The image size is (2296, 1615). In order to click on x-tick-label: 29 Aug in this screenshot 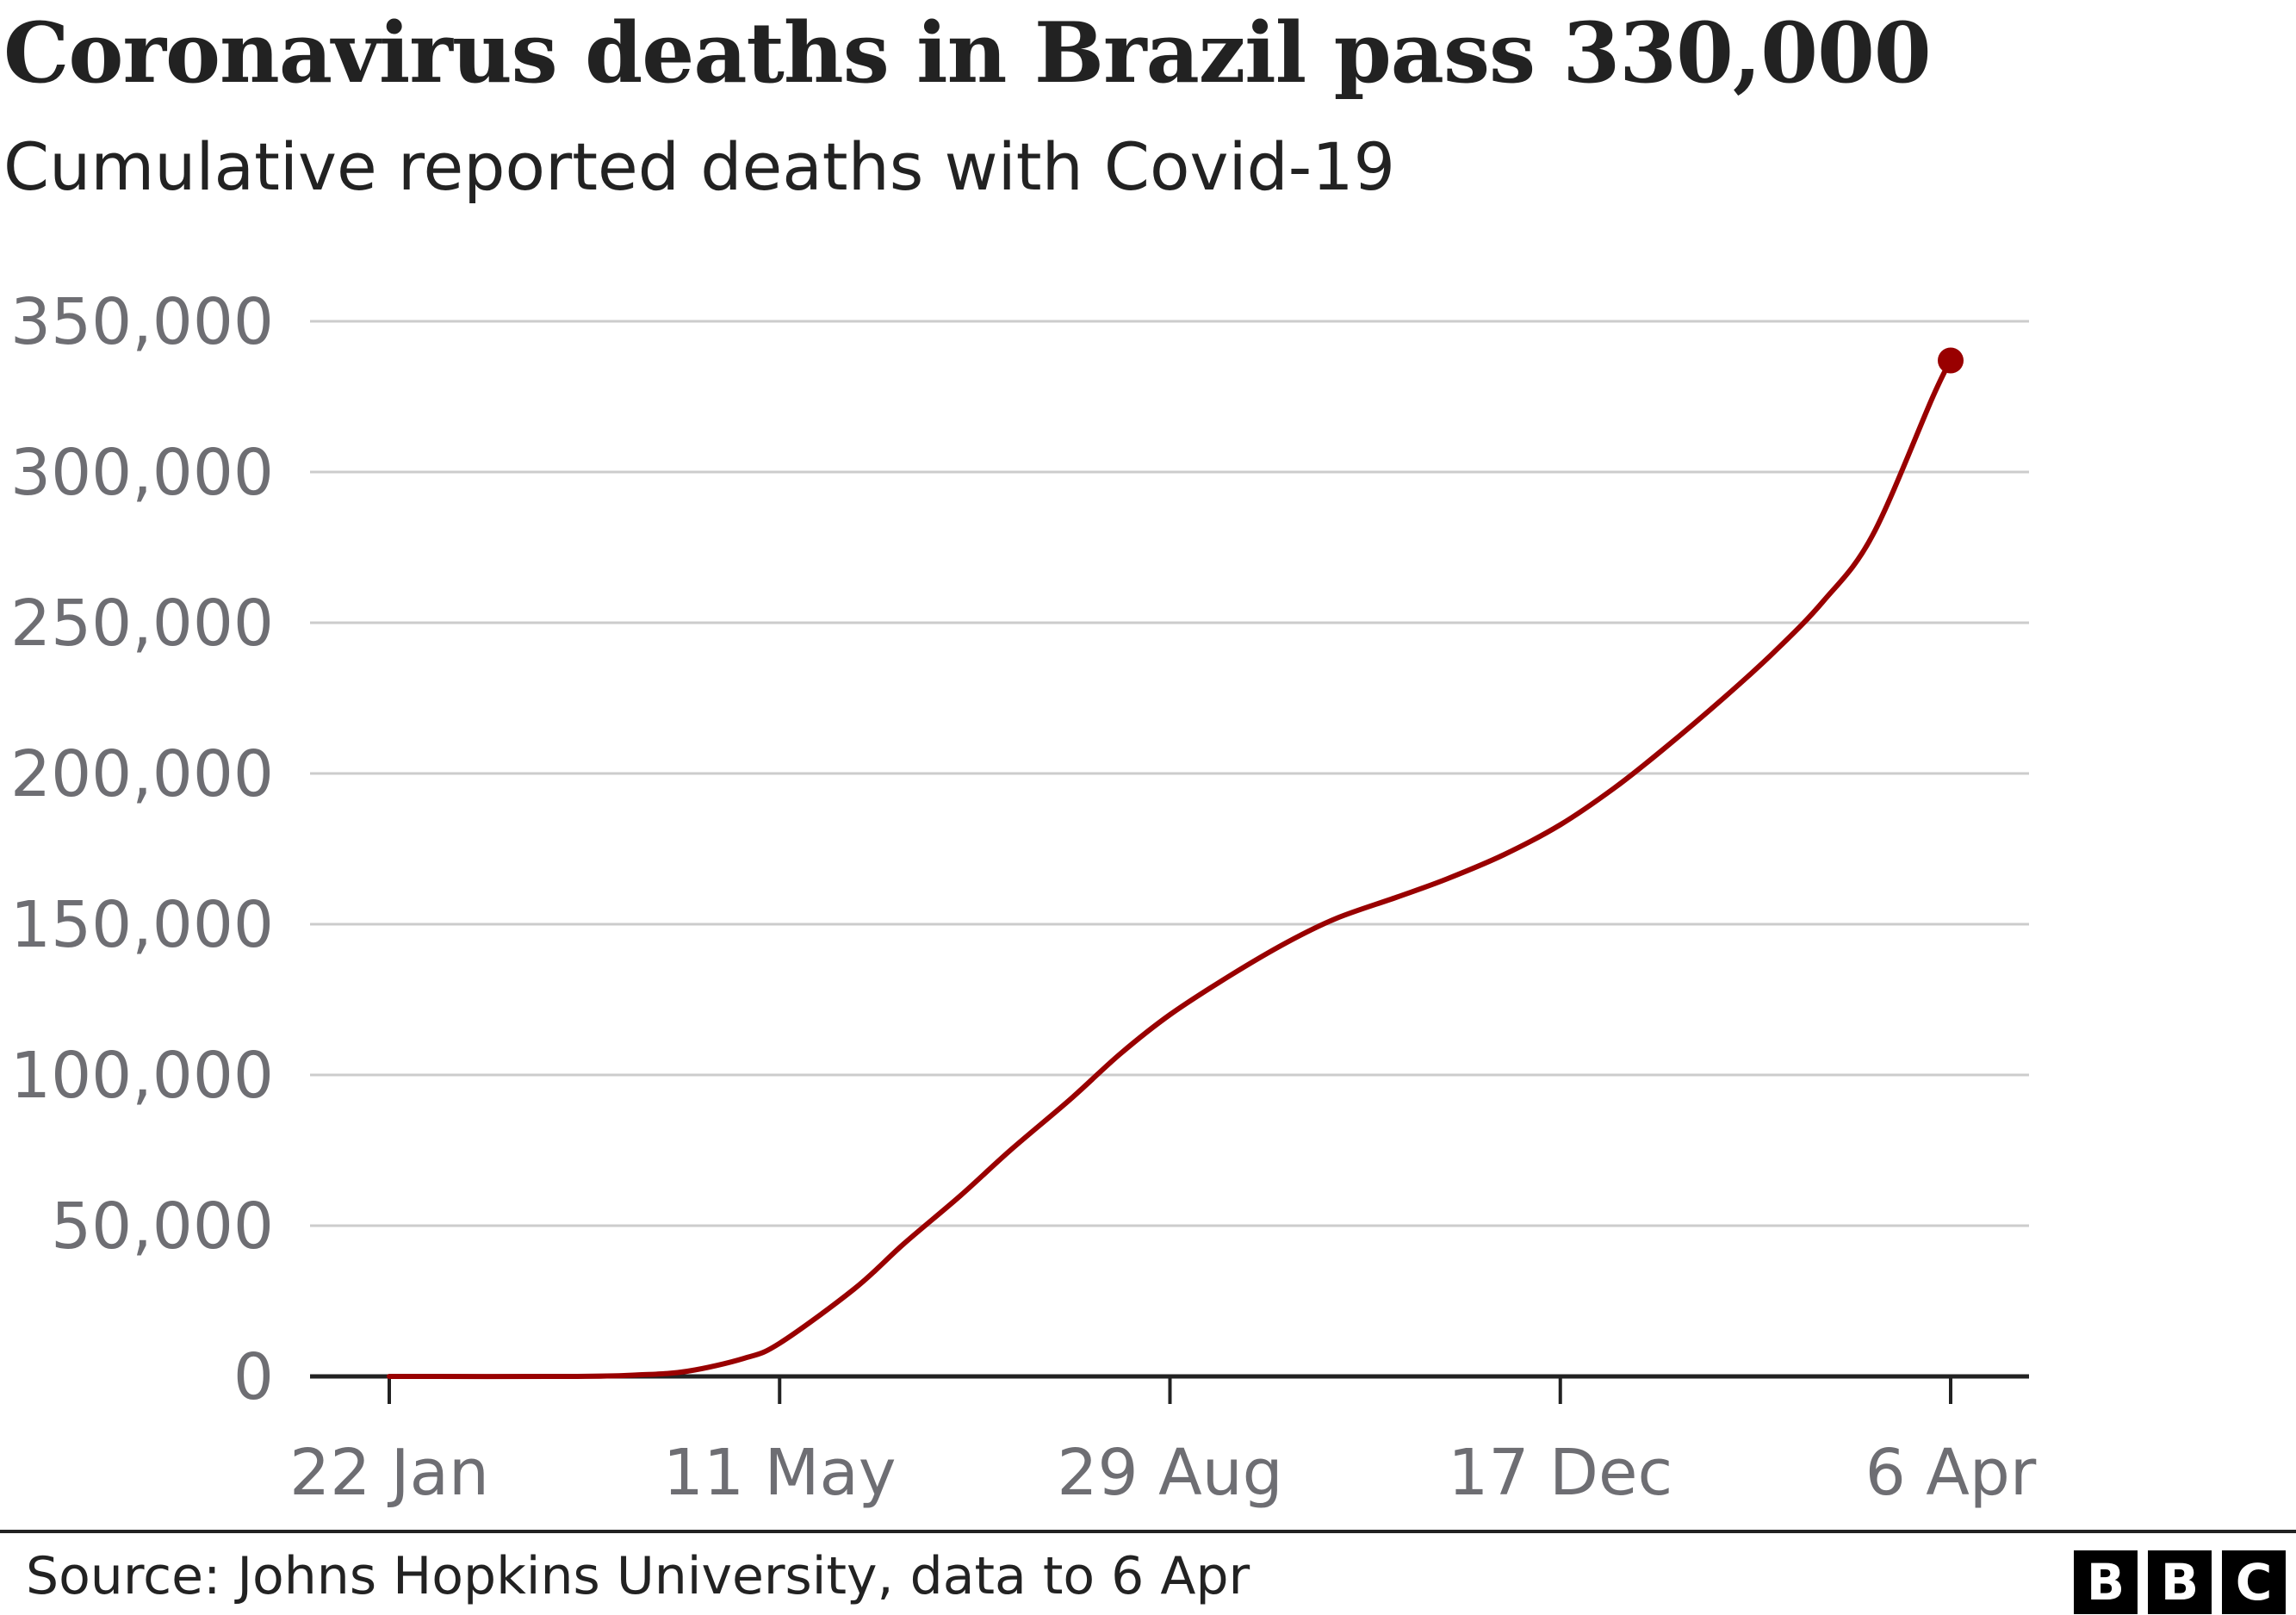, I will do `click(1169, 1473)`.